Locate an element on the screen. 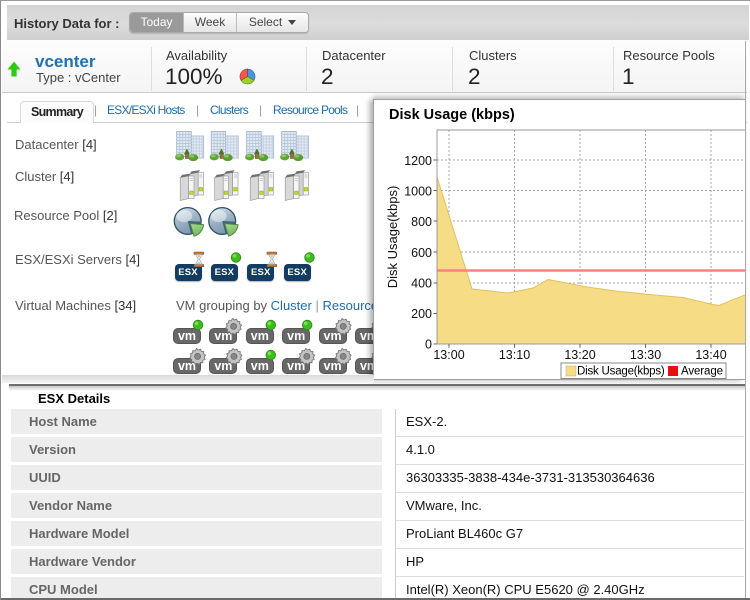 This screenshot has width=750, height=600. svg-text: 13:10 is located at coordinates (514, 355).